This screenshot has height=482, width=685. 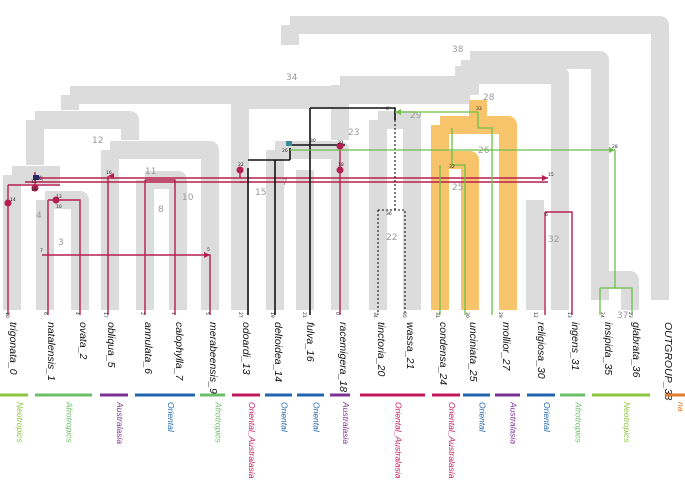 I want to click on host-branch-number: 32, so click(x=553, y=240).